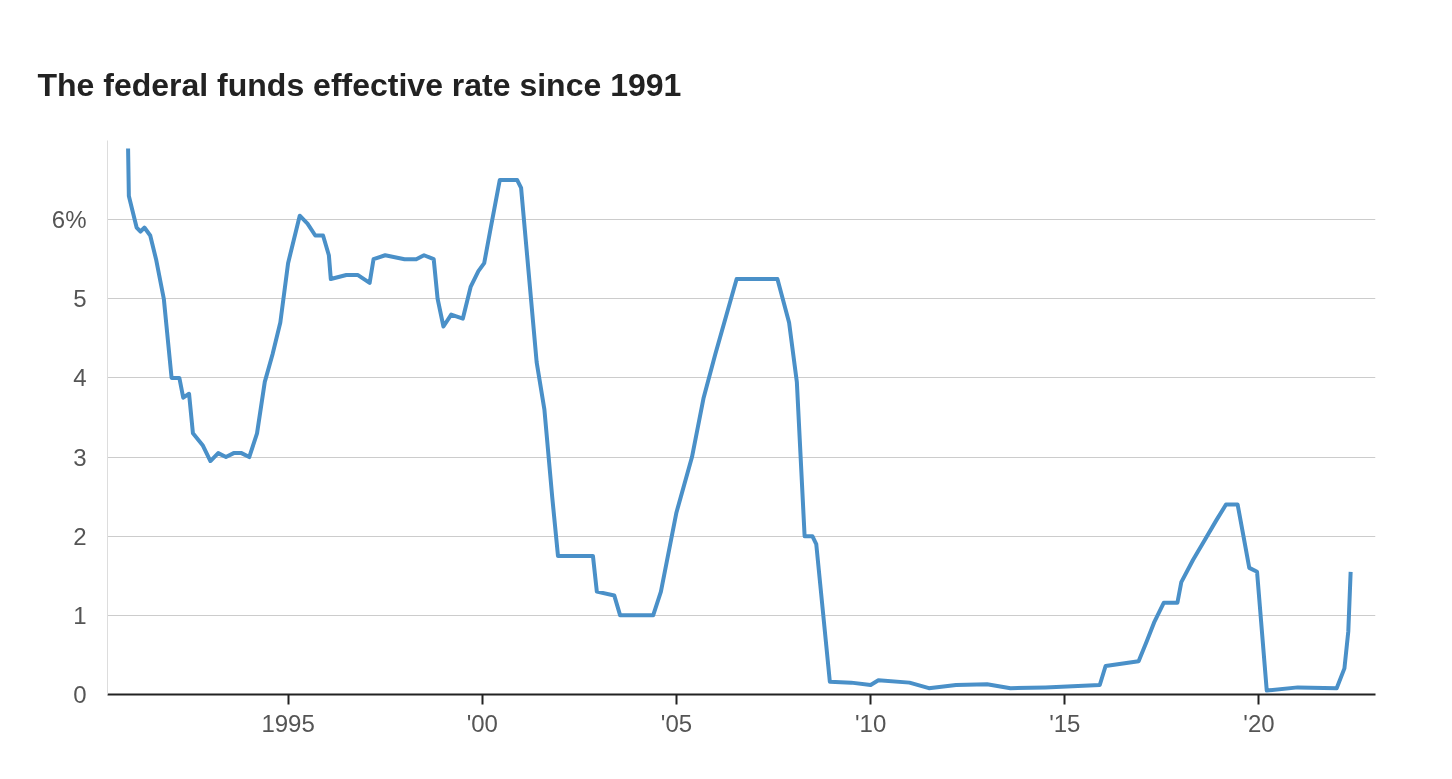 The height and width of the screenshot is (779, 1452). Describe the element at coordinates (69, 220) in the screenshot. I see `y-tick-label: 6%` at that location.